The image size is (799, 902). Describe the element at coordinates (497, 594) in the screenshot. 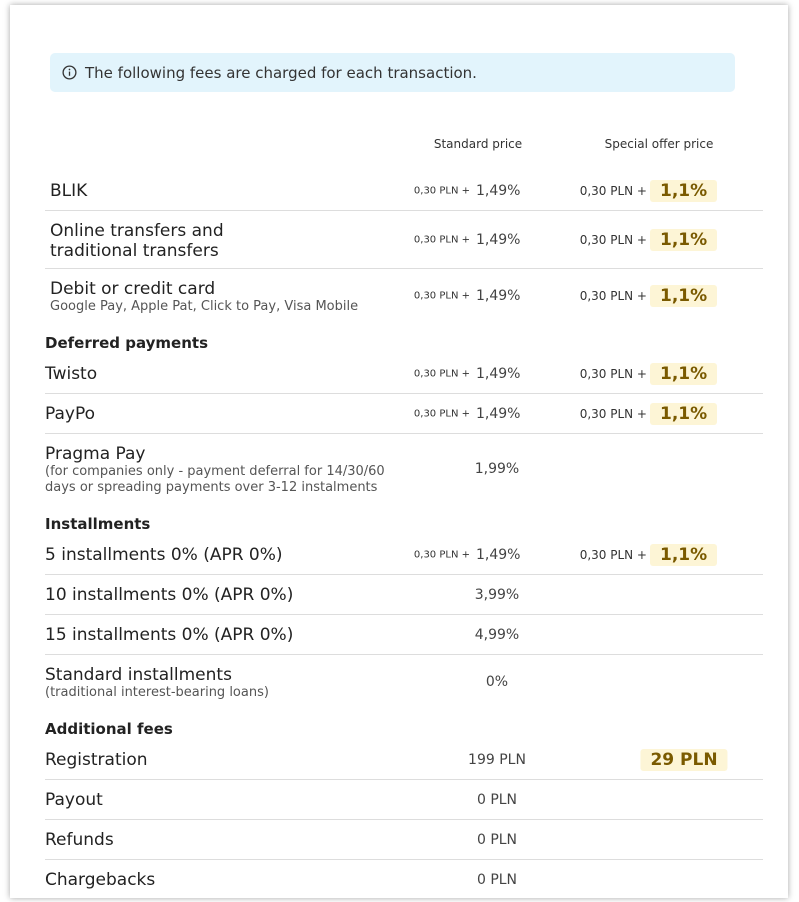

I see `standard-price: 3,99%` at that location.